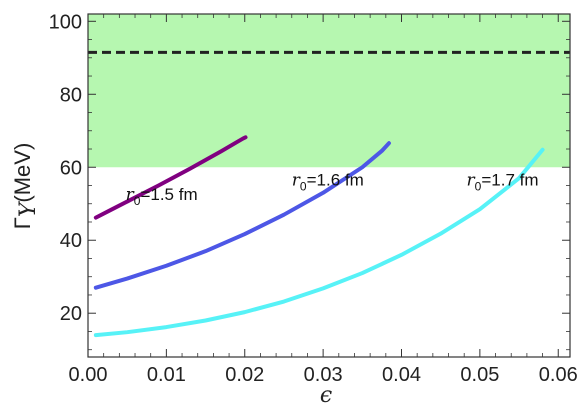 This screenshot has width=582, height=413. I want to click on y-axis-label-subscript: Y, so click(28, 208).